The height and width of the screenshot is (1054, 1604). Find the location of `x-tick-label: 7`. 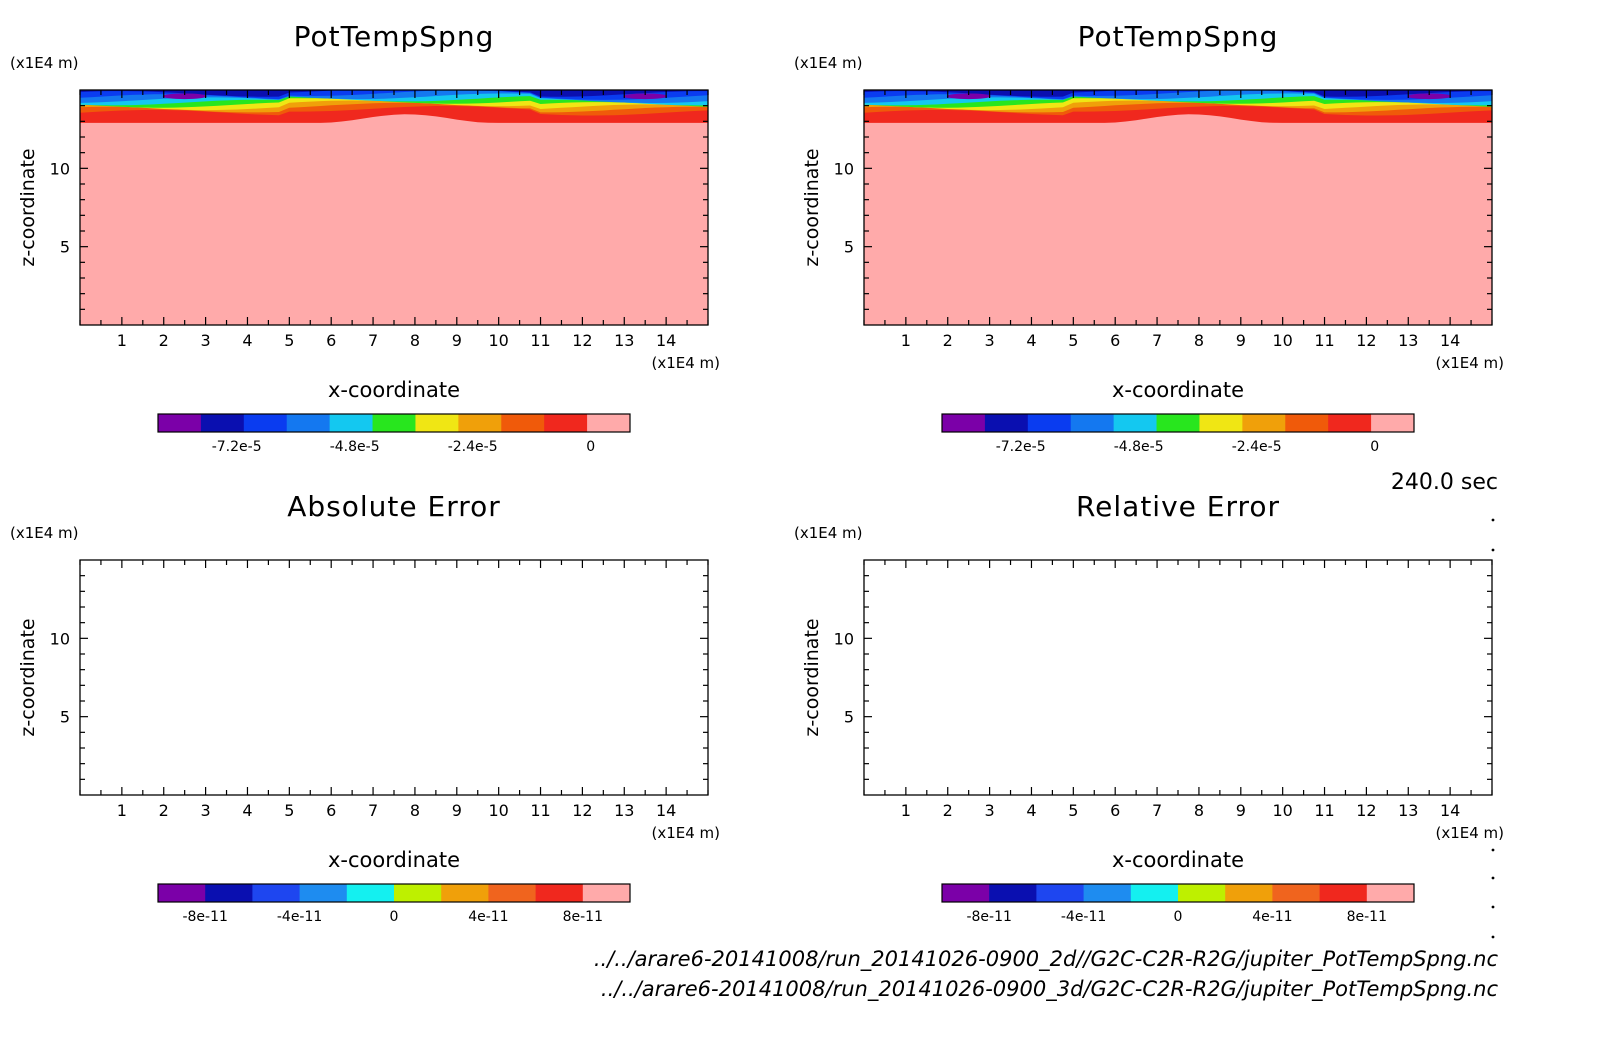

x-tick-label: 7 is located at coordinates (1157, 810).